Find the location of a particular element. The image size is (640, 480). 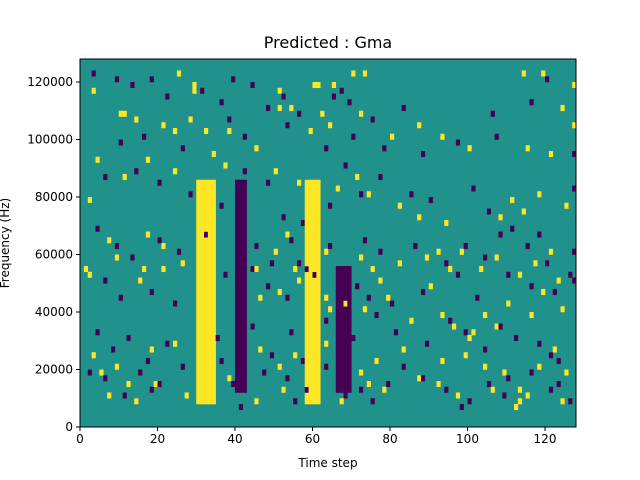

x-axis-label: Time step is located at coordinates (327, 463).